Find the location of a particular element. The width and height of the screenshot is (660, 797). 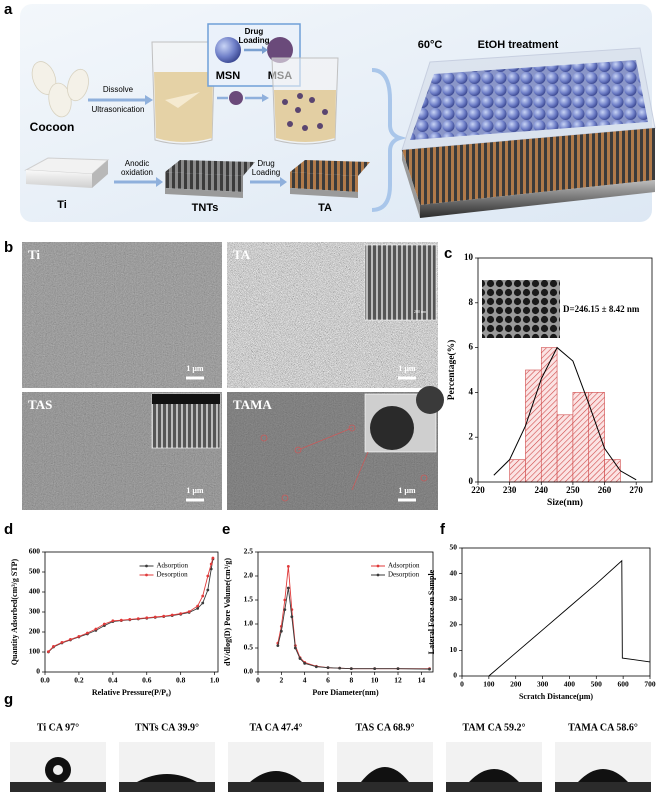

y-axis-label: dV/dlog(D) Pore Volume(cm³/g) is located at coordinates (227, 612).